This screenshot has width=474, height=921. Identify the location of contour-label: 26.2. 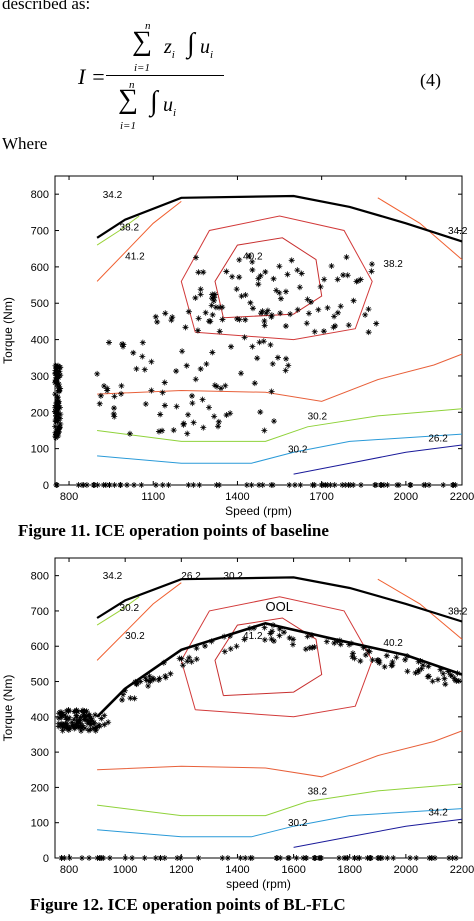
(191, 576).